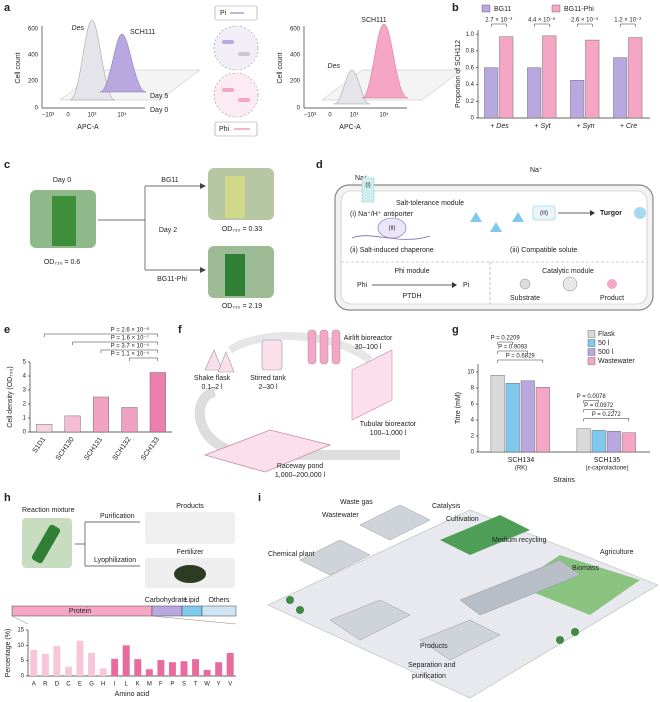 Image resolution: width=660 pixels, height=702 pixels. I want to click on panel-letter: f, so click(180, 330).